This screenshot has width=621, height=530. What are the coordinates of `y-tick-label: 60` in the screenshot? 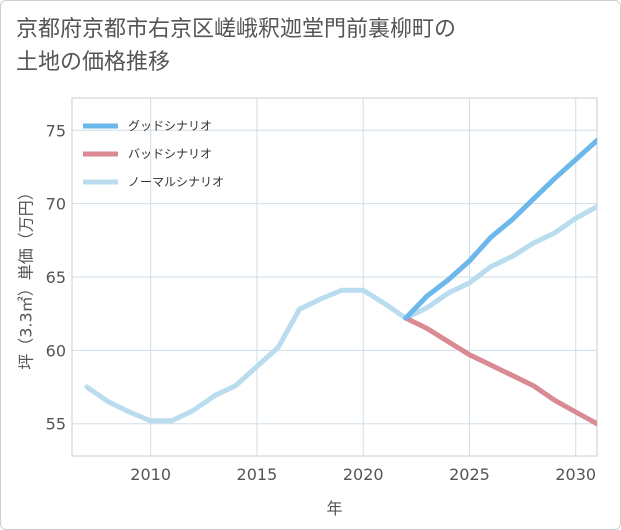 It's located at (56, 350).